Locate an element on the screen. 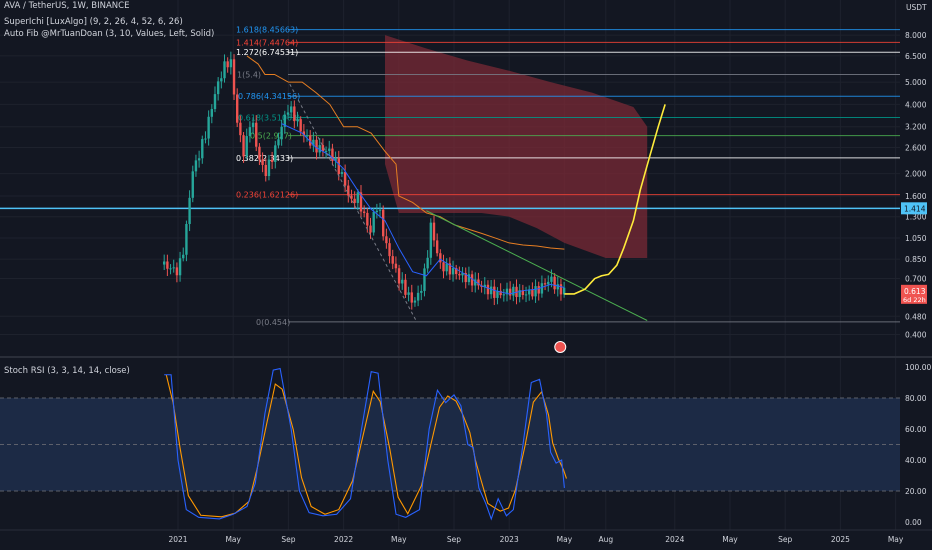 The width and height of the screenshot is (932, 550). kijun-line is located at coordinates (405, 152).